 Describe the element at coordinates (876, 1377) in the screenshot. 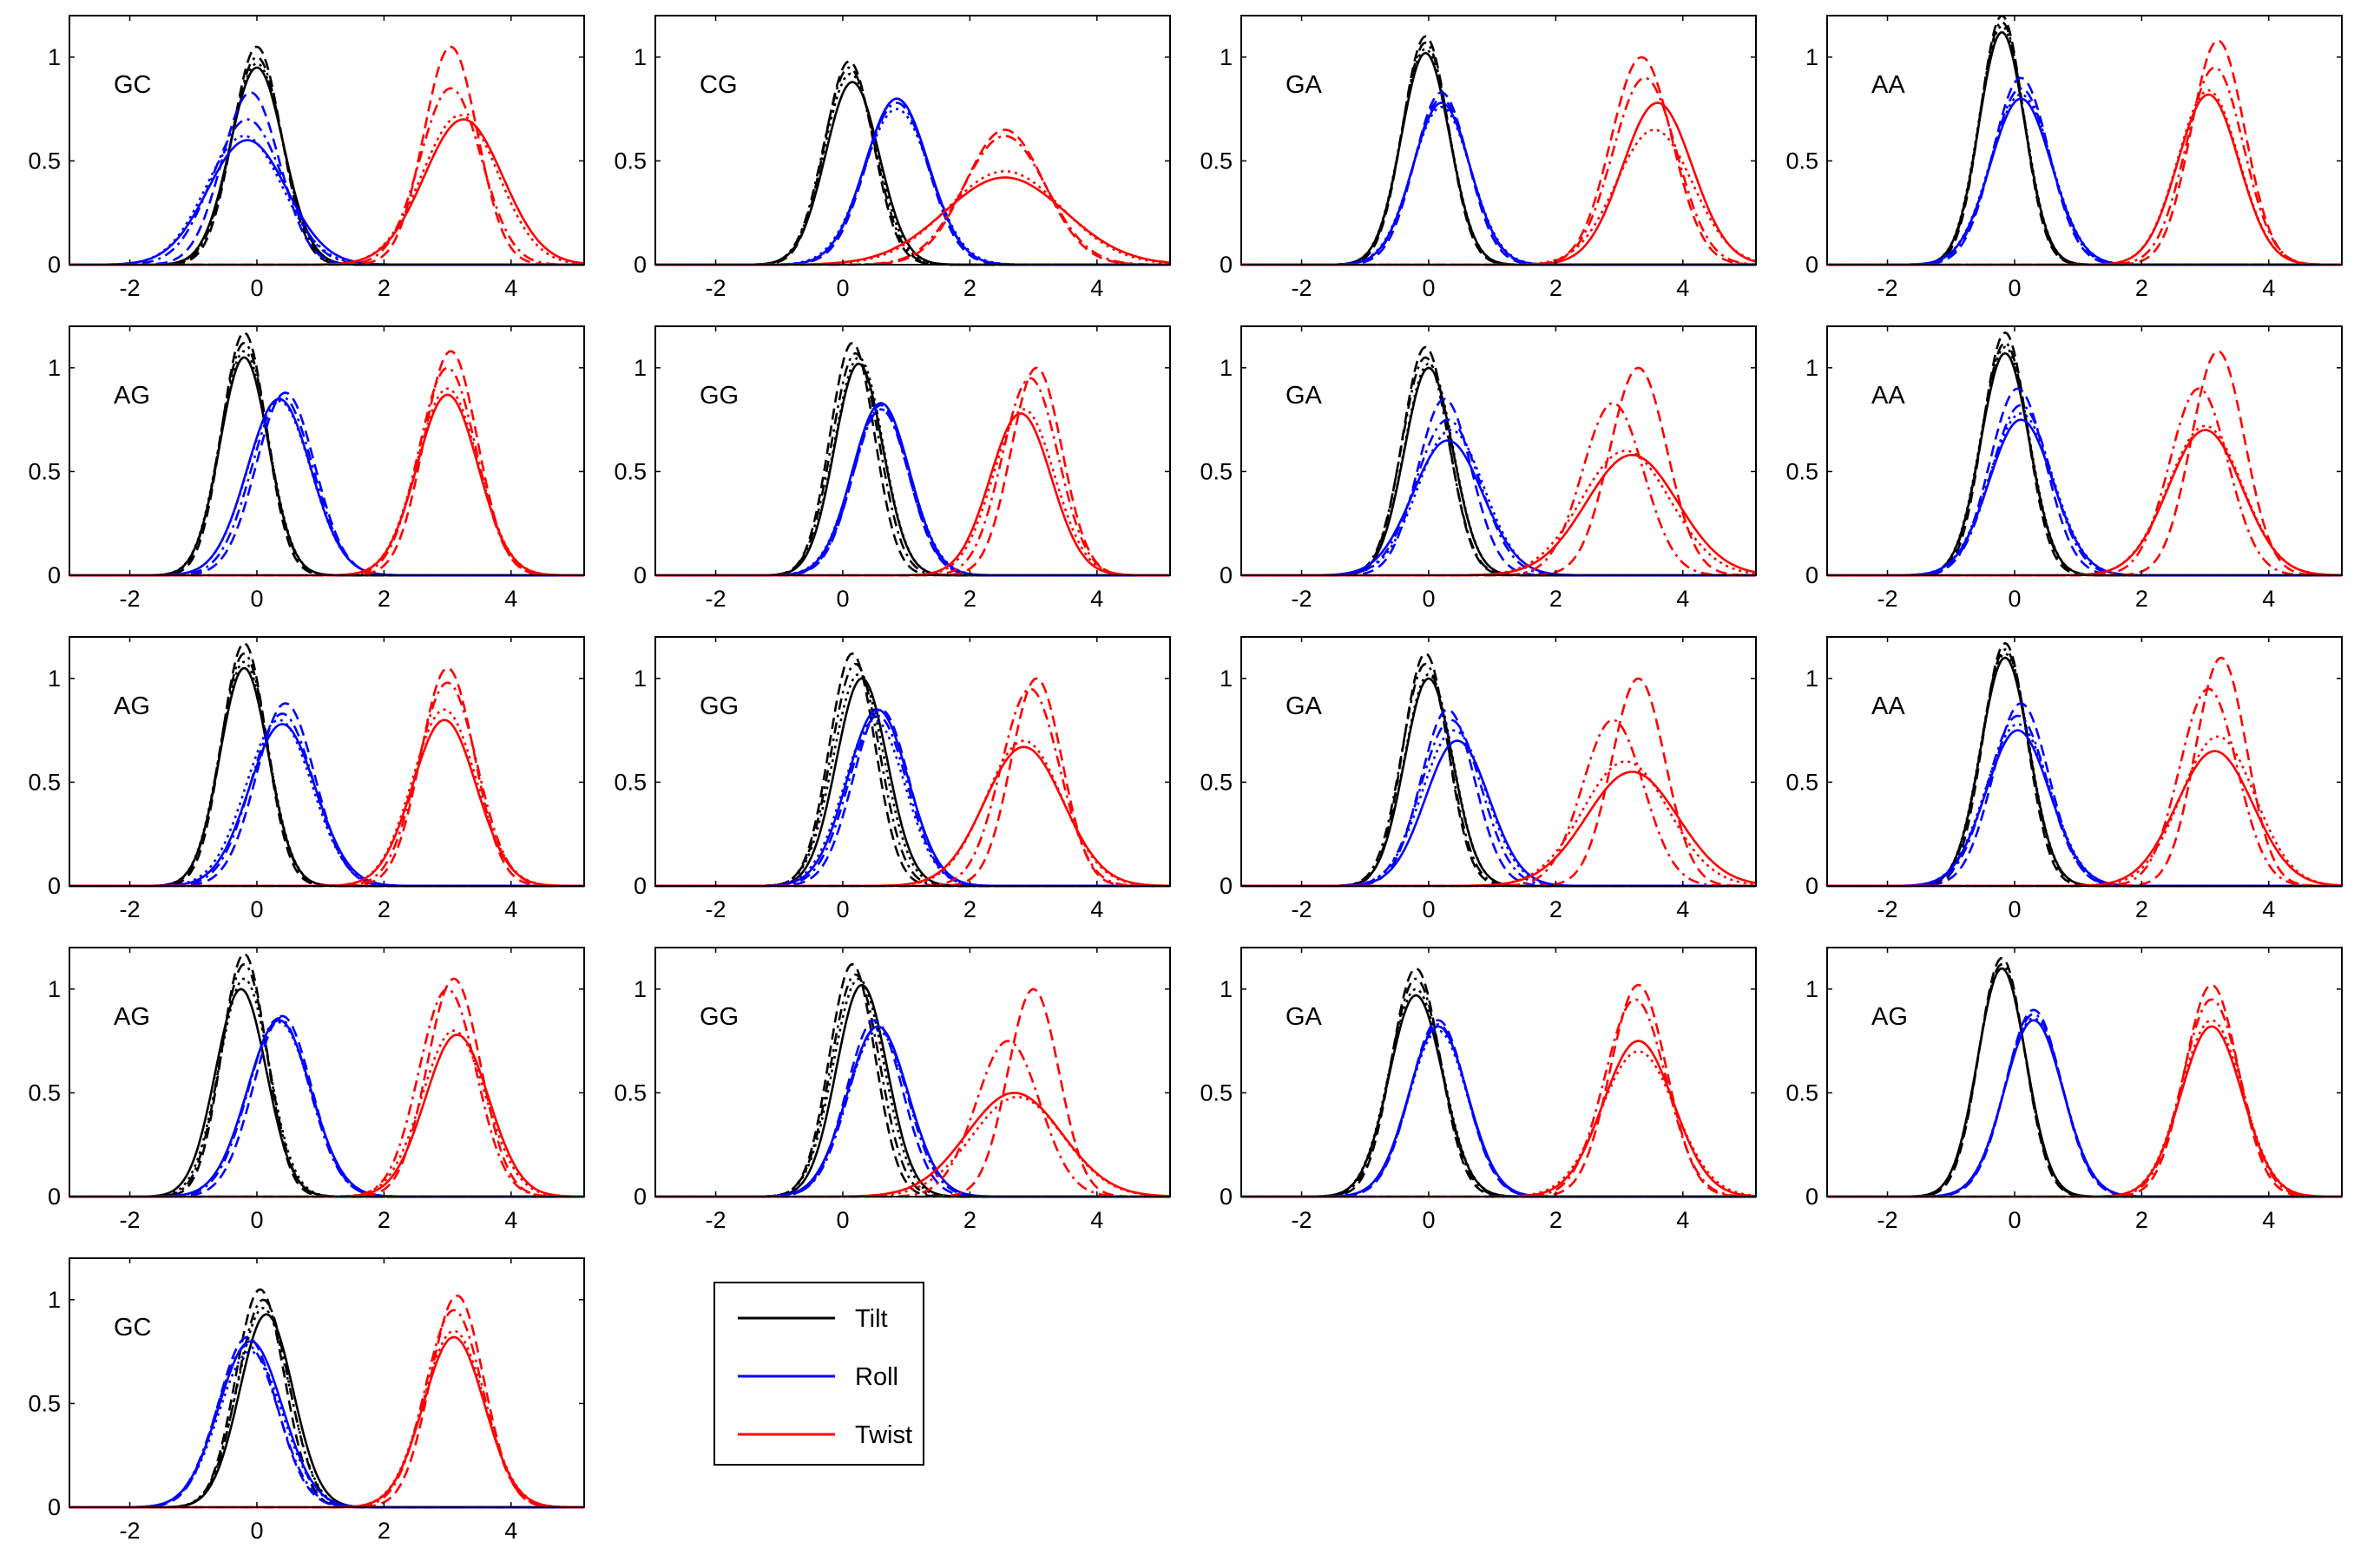

I see `legend-label-roll: Roll` at that location.